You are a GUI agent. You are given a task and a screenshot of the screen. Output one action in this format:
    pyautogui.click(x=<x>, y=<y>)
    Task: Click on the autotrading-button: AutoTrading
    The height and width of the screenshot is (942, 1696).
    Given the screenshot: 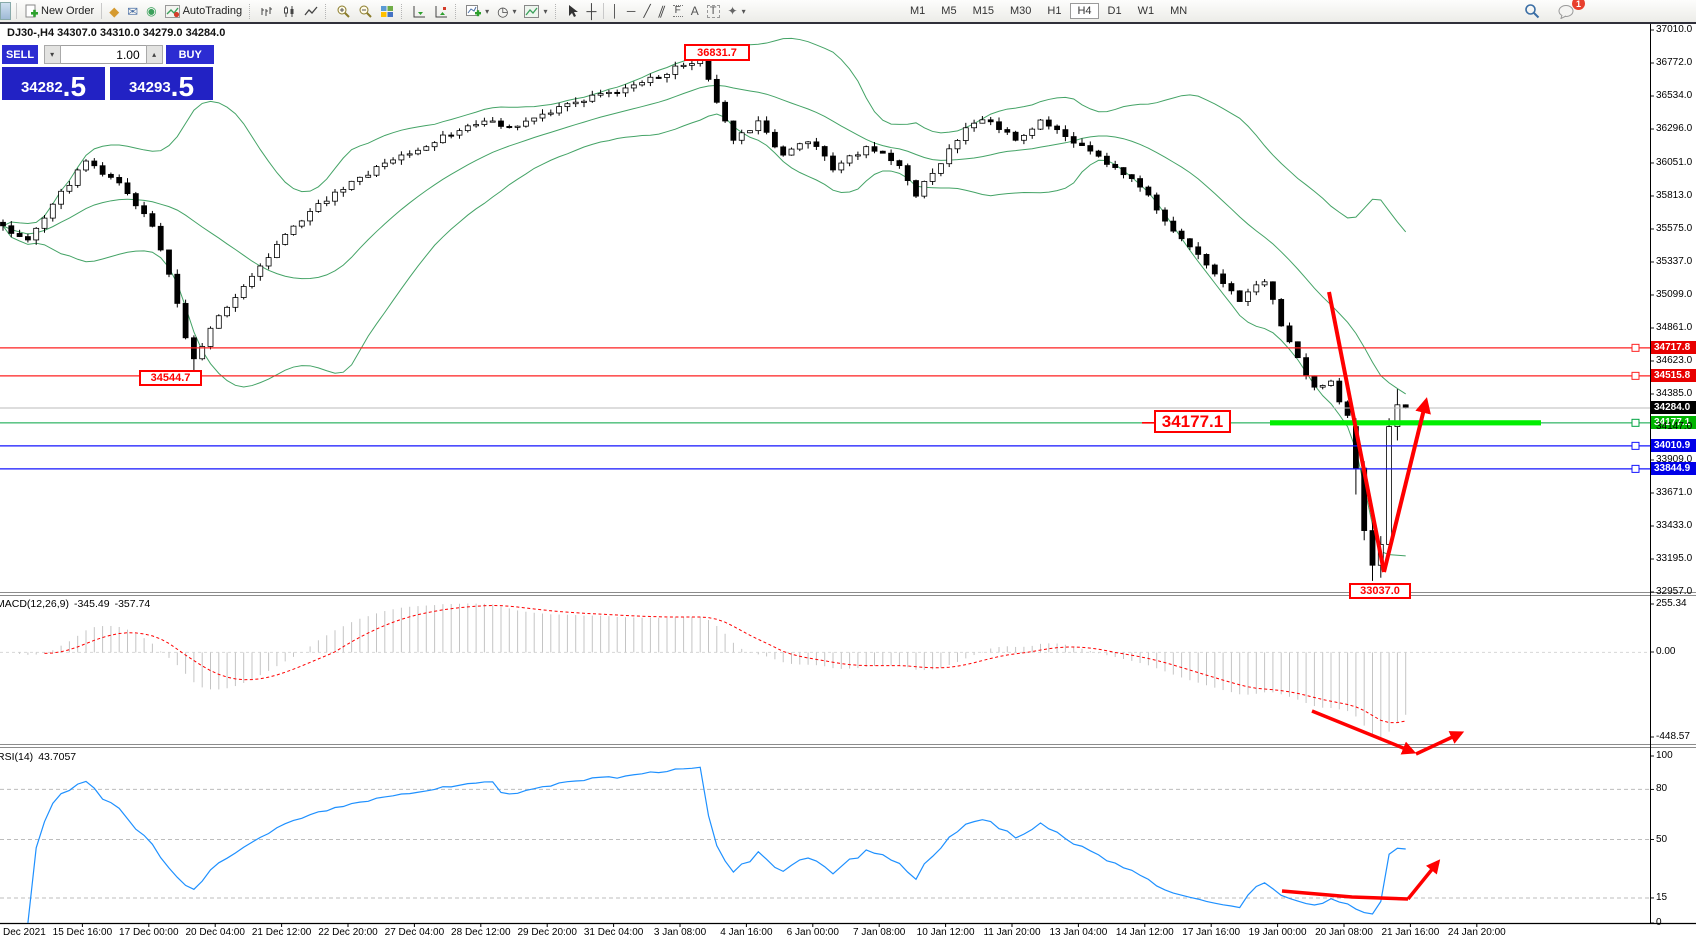 What is the action you would take?
    pyautogui.click(x=204, y=11)
    